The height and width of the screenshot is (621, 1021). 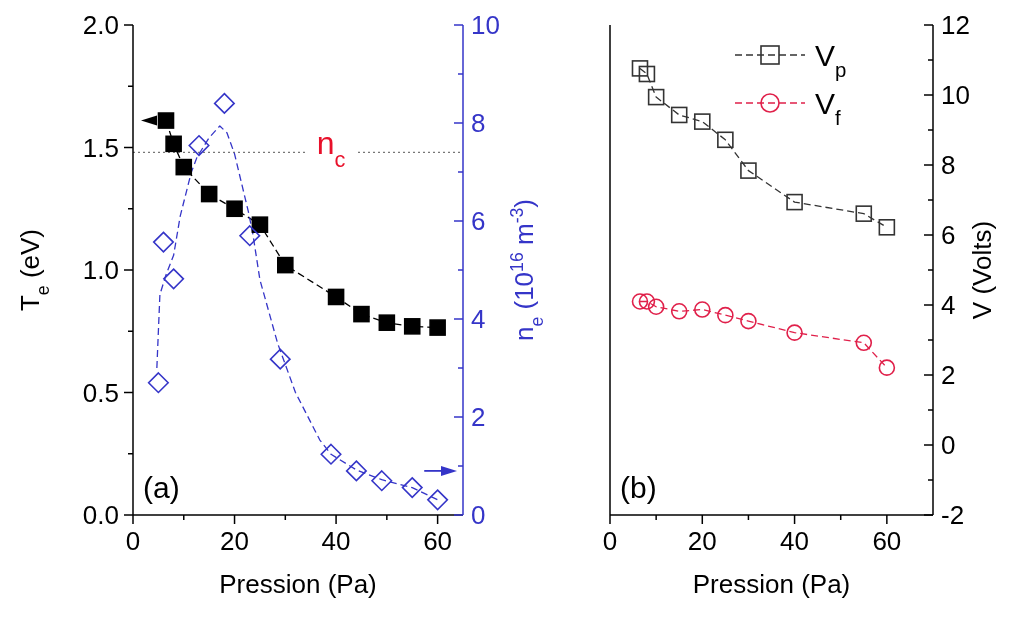 I want to click on annotation: (a), so click(x=161, y=488).